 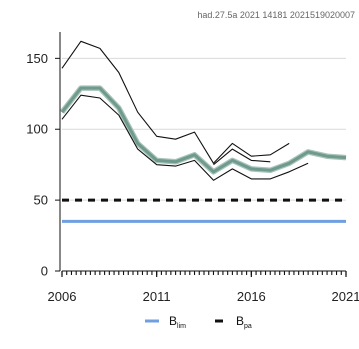 I want to click on legend-label-pa: Bpa, so click(x=244, y=322).